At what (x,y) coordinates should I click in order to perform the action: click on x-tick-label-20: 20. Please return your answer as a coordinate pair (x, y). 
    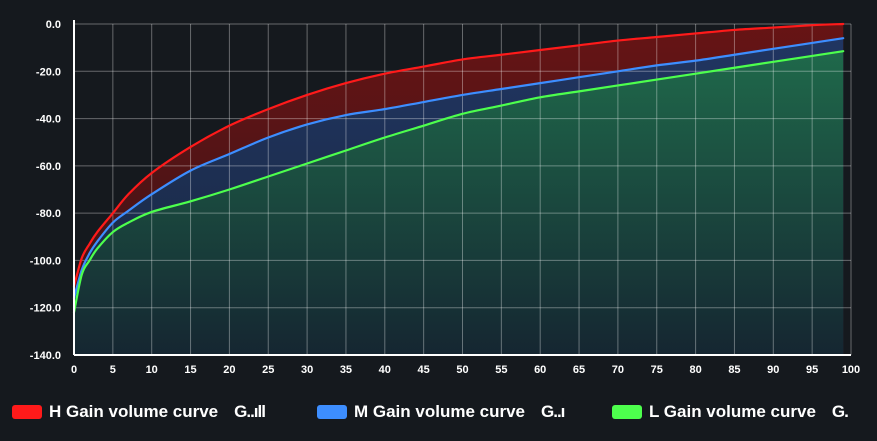
    Looking at the image, I should click on (229, 370).